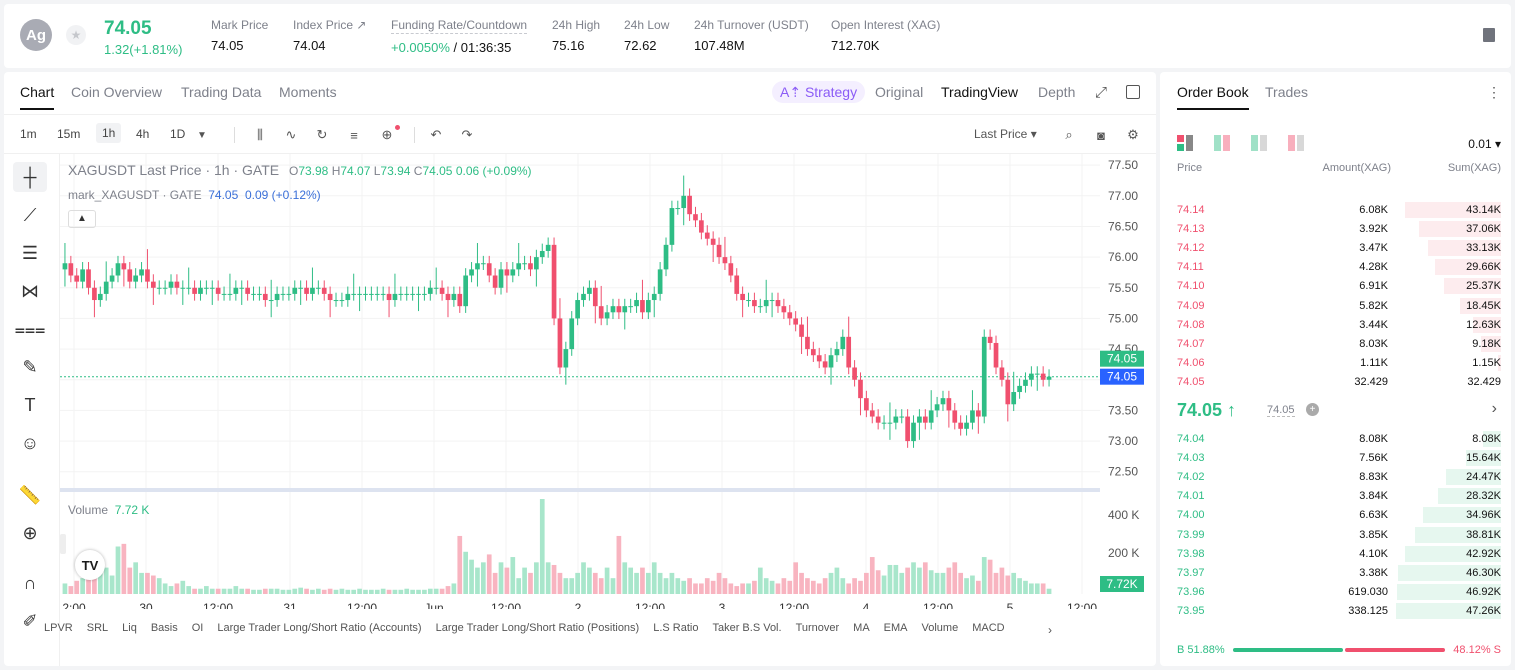 This screenshot has height=670, width=1515. Describe the element at coordinates (260, 134) in the screenshot. I see `candle-type-icon: ⫼` at that location.